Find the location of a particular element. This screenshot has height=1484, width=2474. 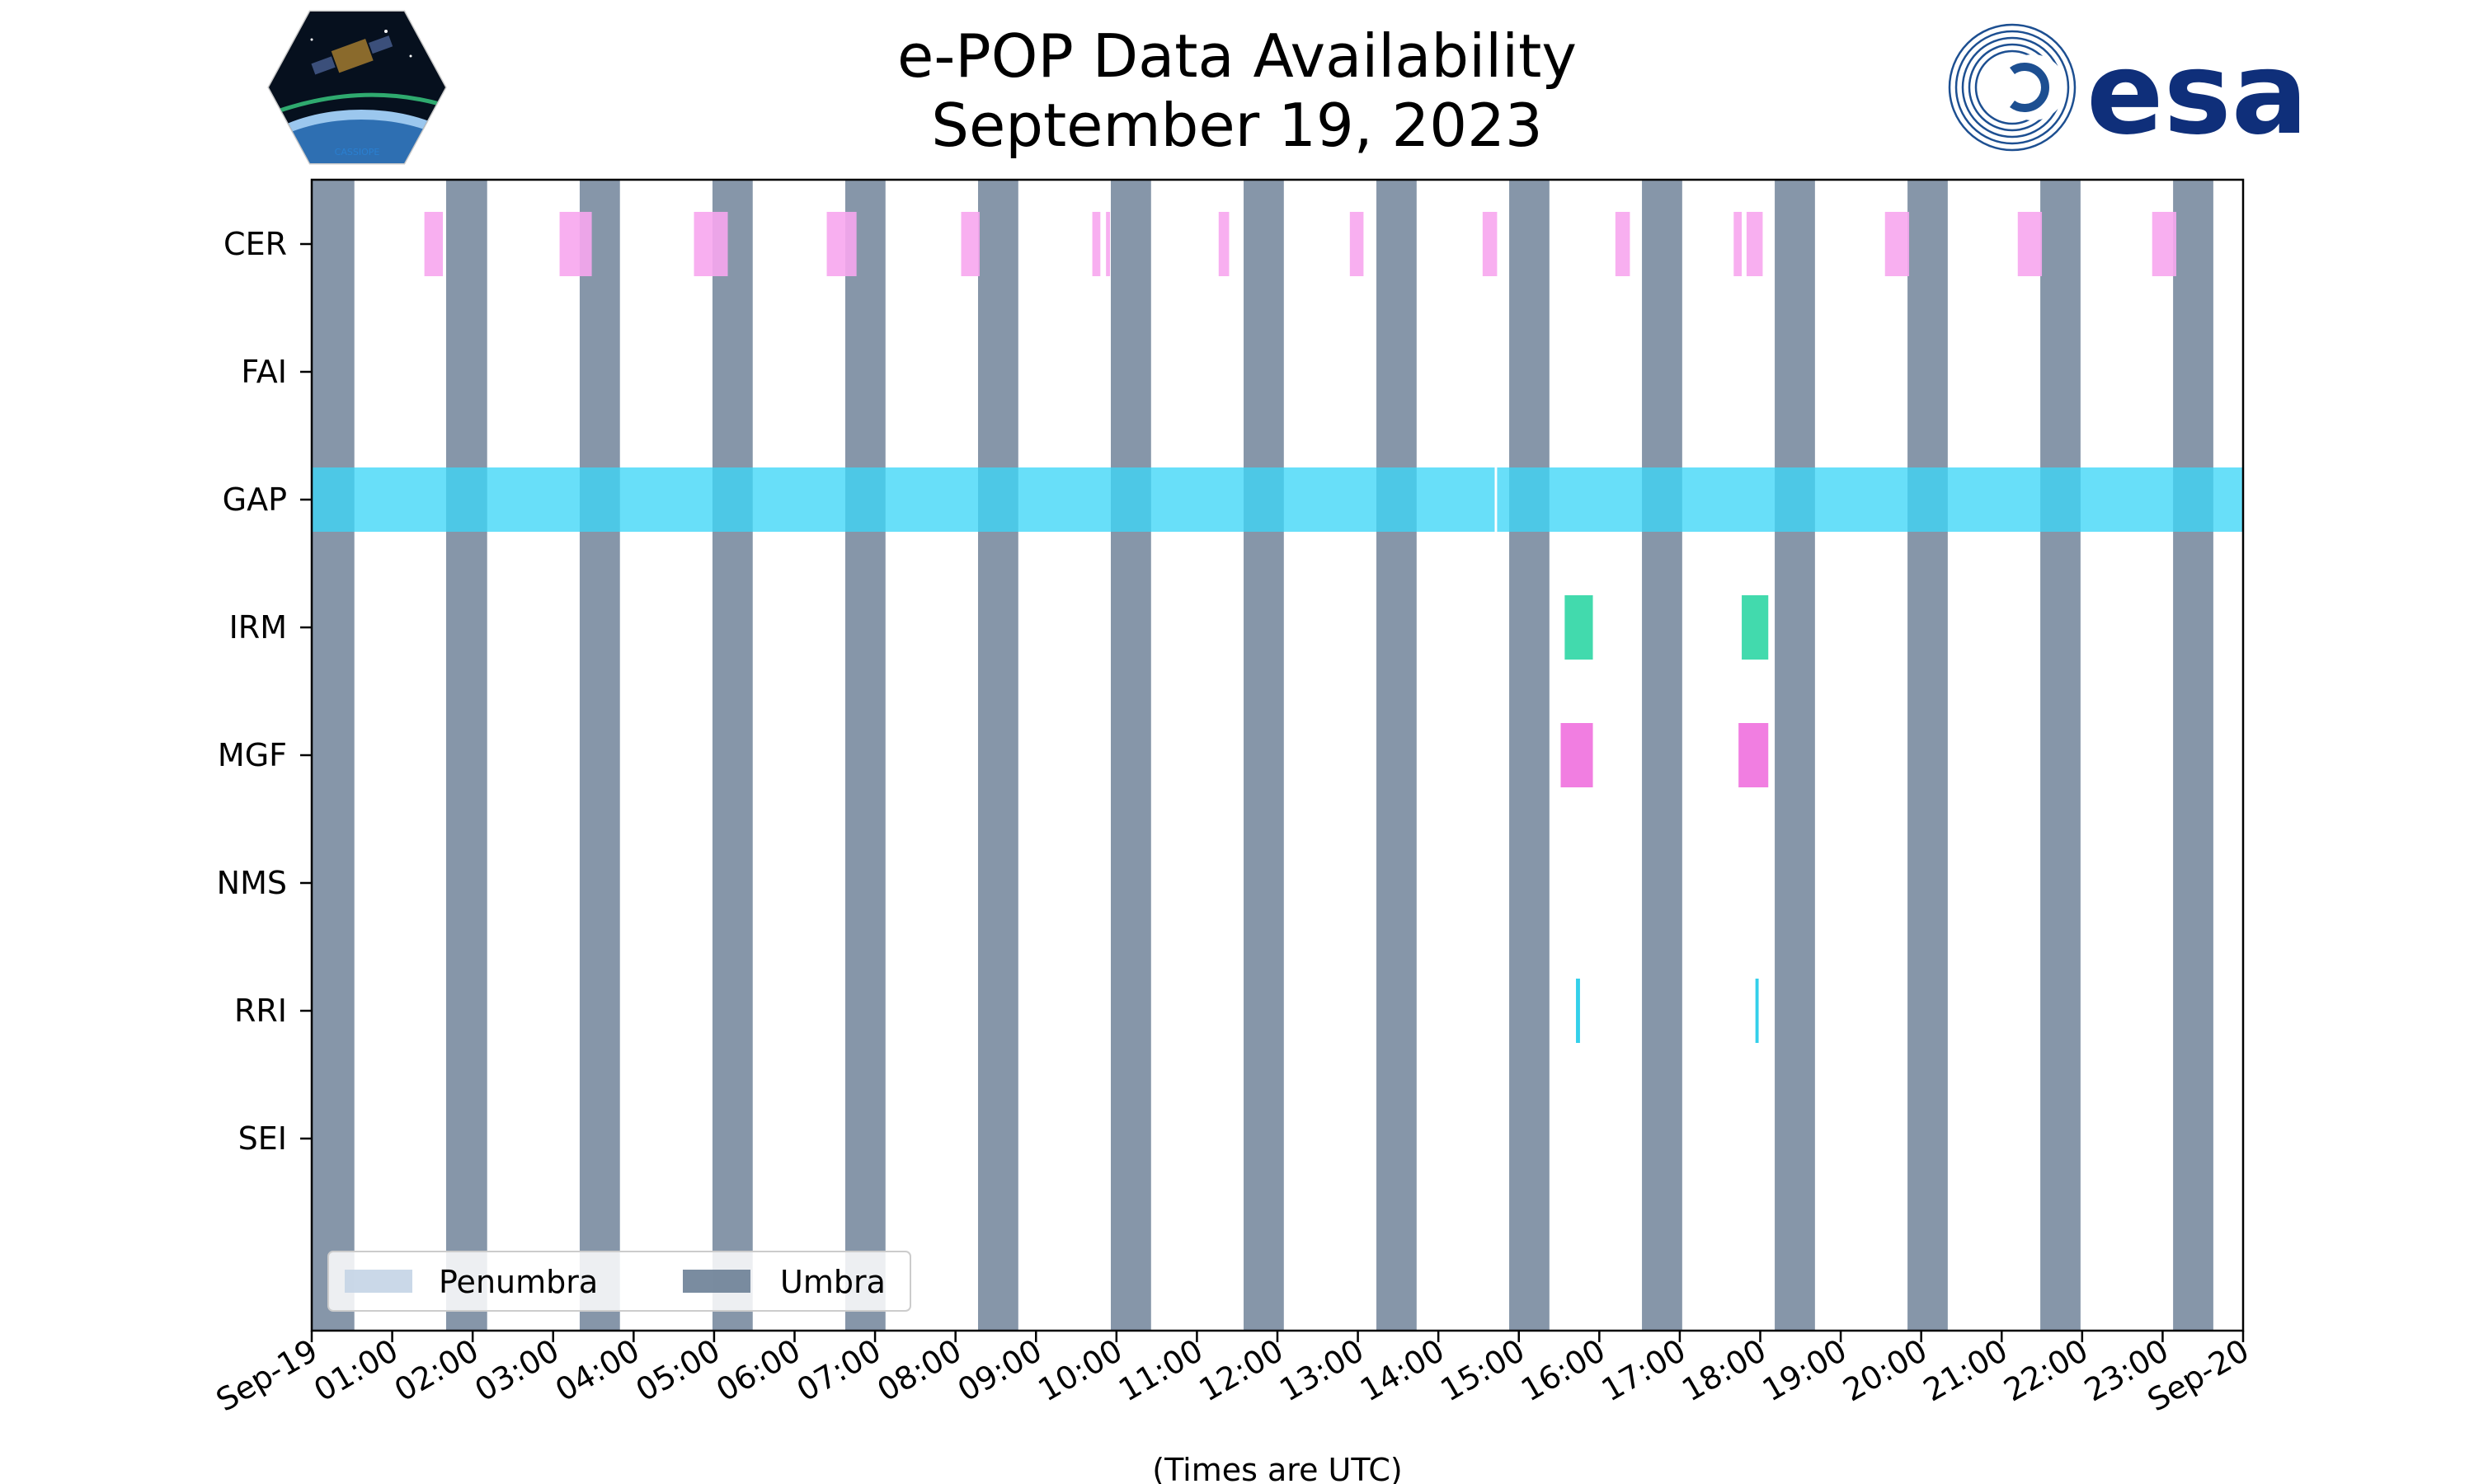

x-tick-label: 16:00 is located at coordinates (1563, 1370).